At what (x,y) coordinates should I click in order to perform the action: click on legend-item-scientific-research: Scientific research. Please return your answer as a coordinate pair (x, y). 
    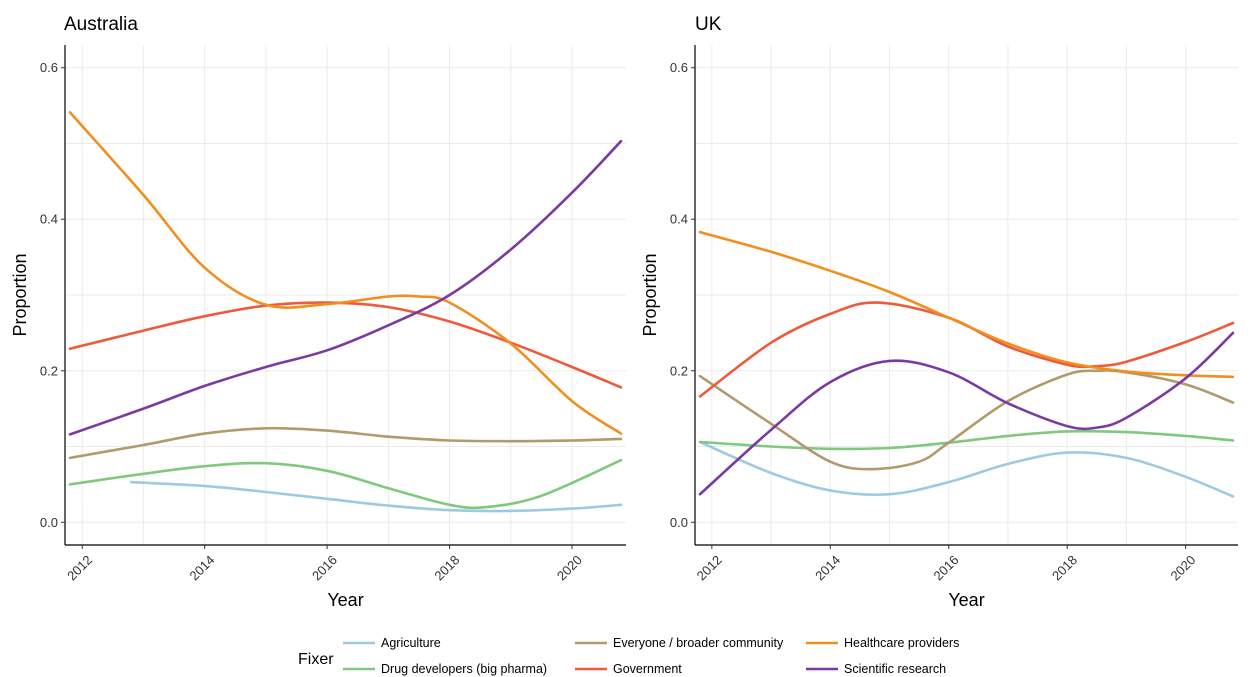
    Looking at the image, I should click on (876, 669).